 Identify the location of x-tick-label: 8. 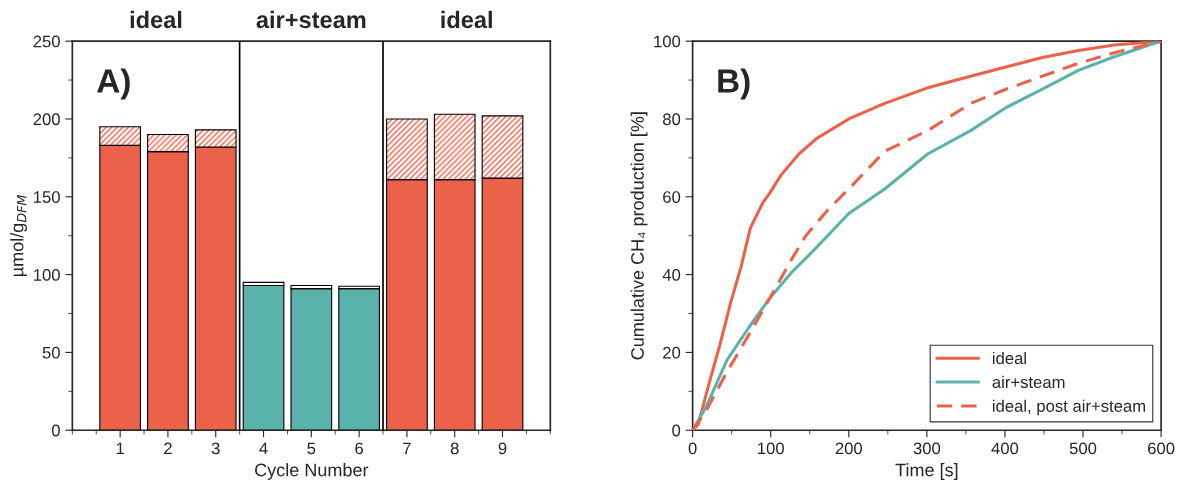
(454, 448).